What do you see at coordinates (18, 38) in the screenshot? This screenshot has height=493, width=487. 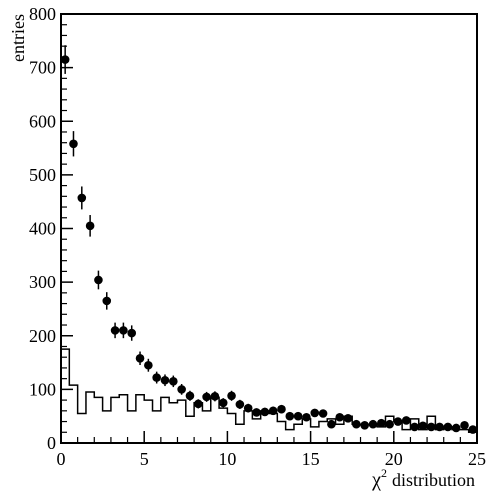 I see `y-axis-label: entries` at bounding box center [18, 38].